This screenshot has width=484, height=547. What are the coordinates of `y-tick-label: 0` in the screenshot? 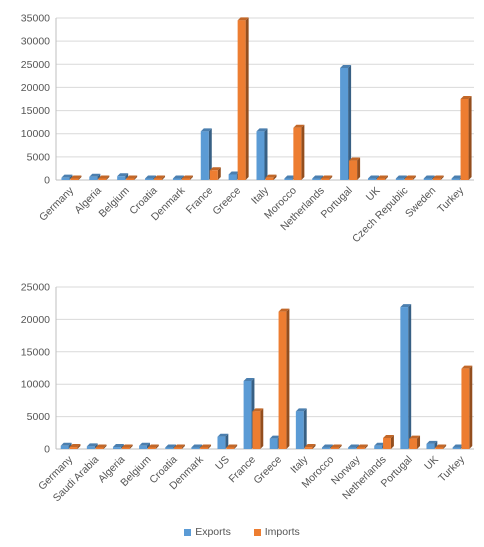 It's located at (47, 181).